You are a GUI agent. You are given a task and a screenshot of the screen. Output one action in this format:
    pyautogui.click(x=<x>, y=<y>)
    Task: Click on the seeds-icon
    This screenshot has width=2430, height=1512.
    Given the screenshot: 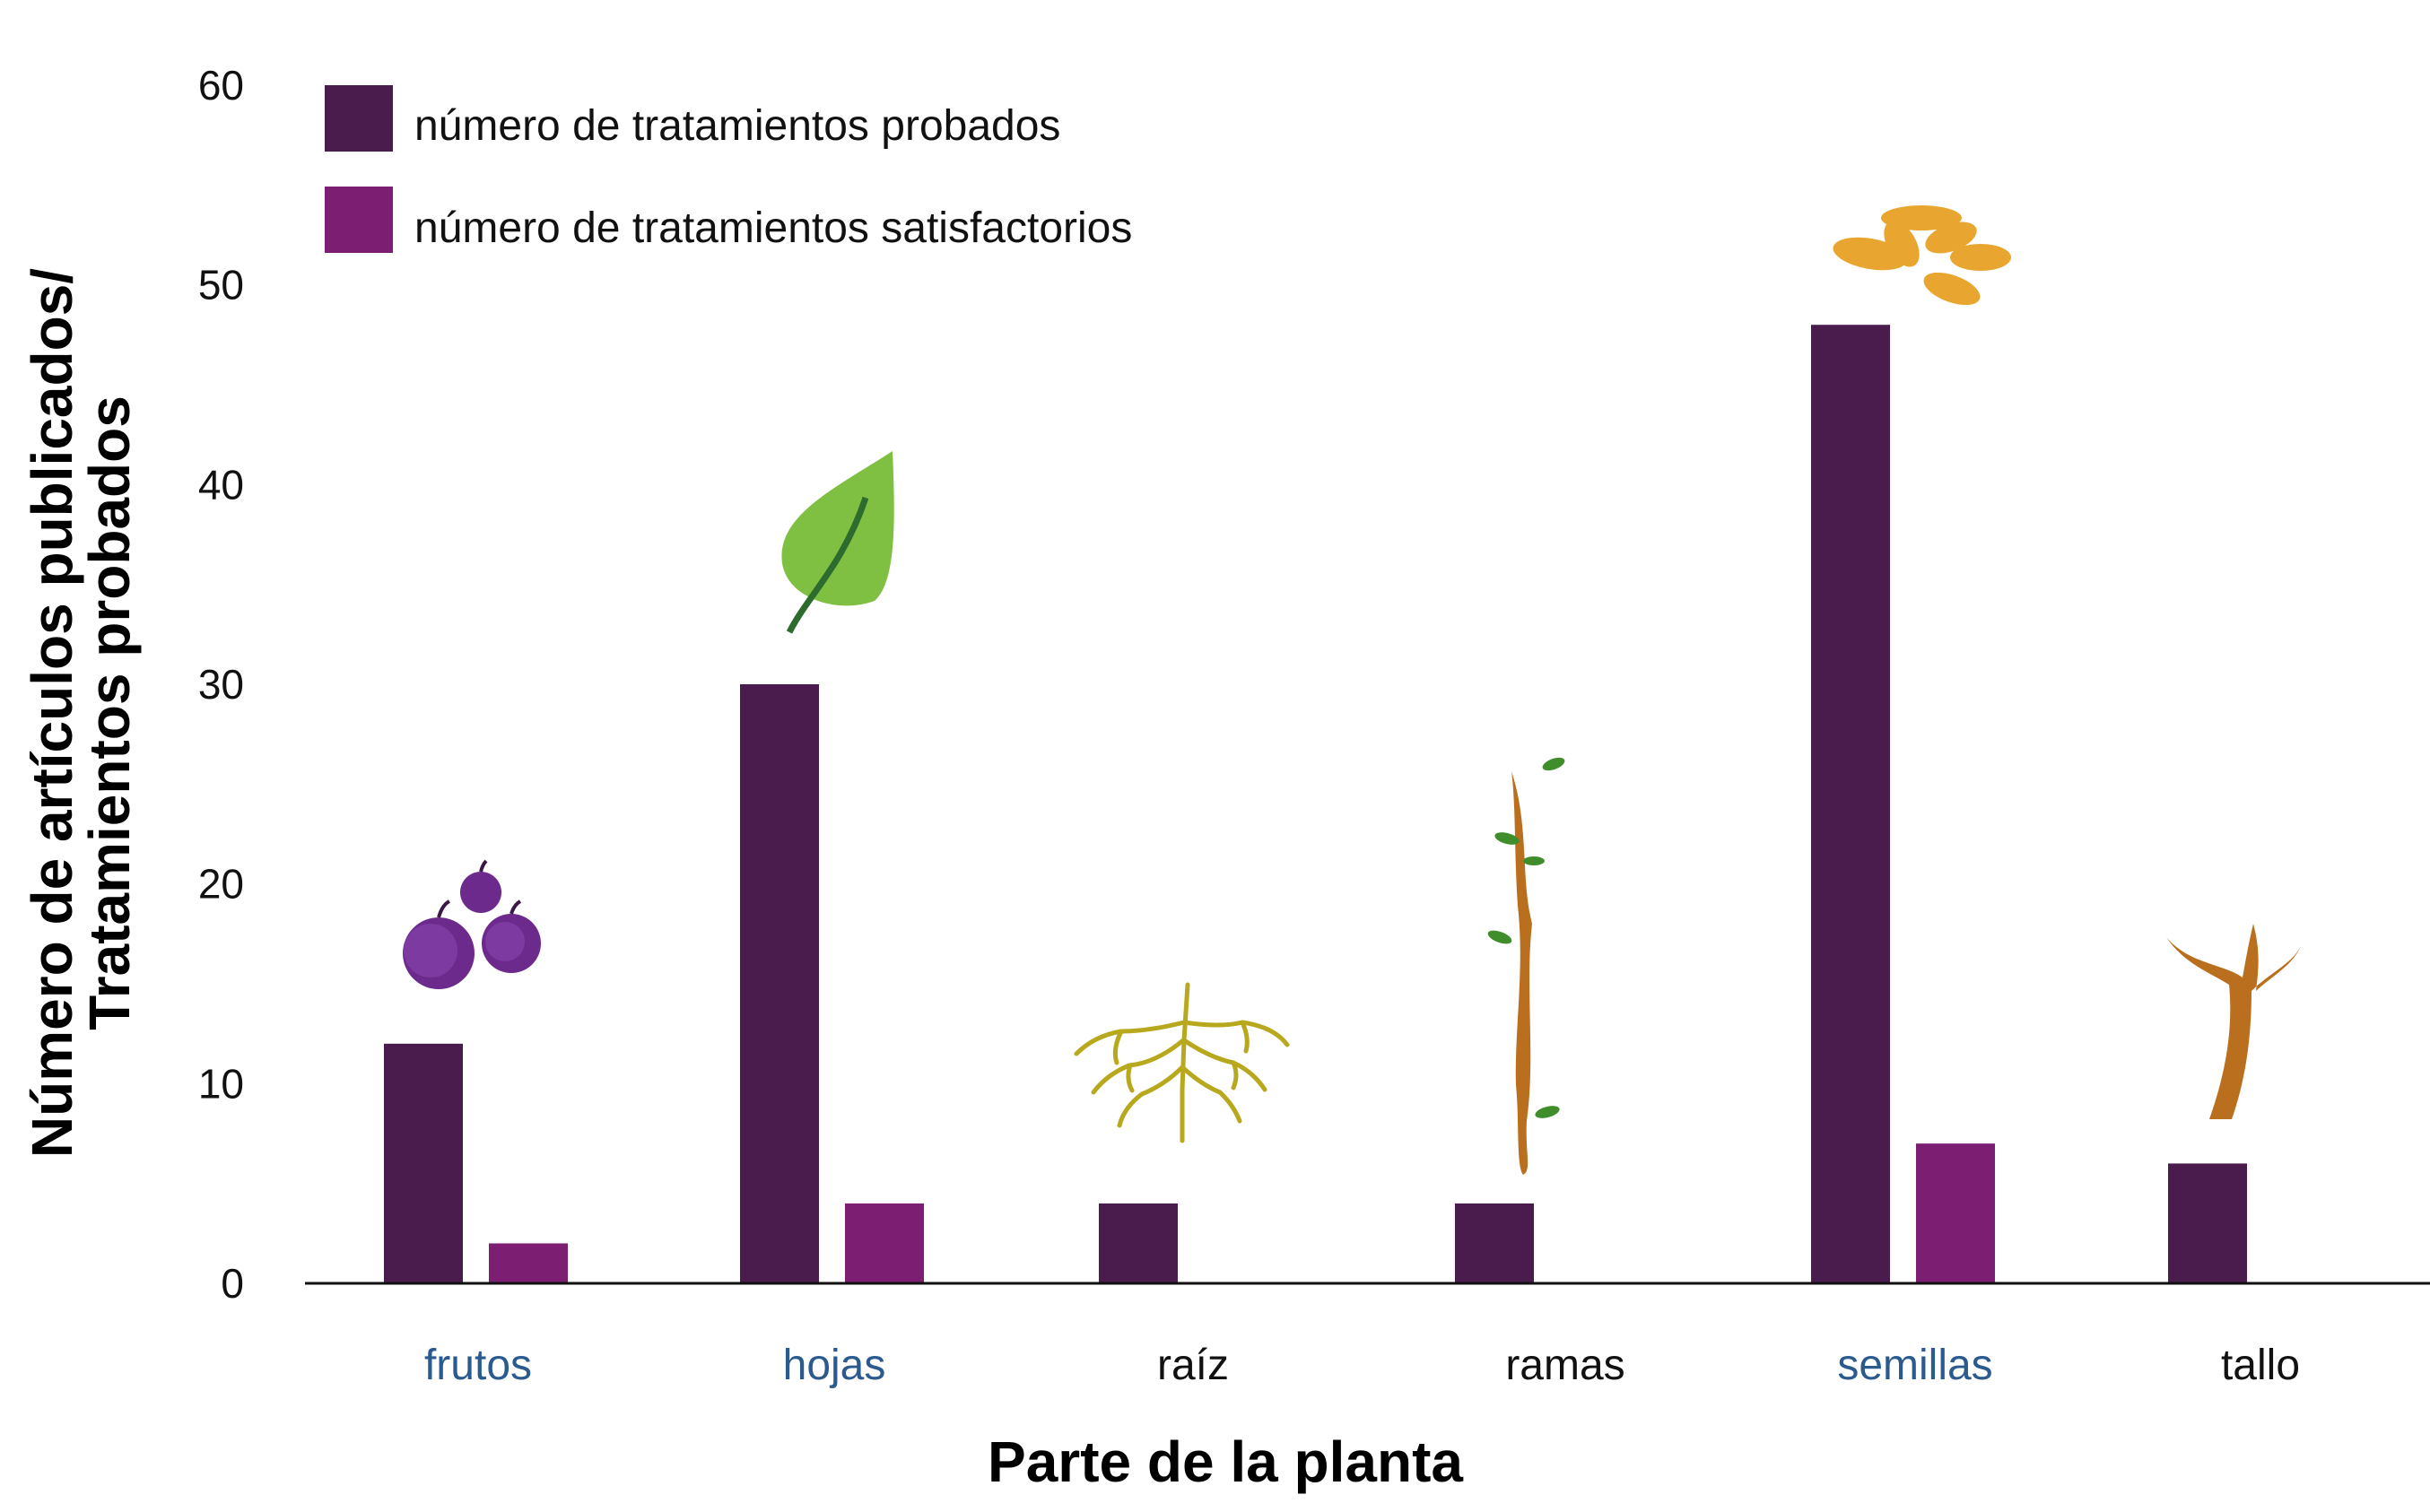 What is the action you would take?
    pyautogui.click(x=1922, y=255)
    